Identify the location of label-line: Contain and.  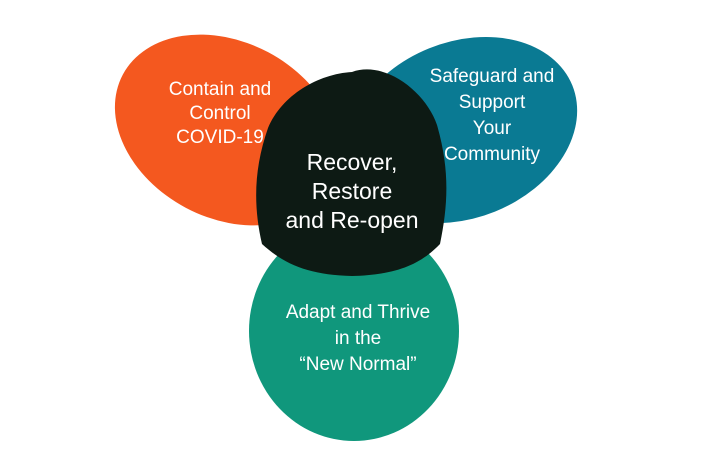
(220, 89).